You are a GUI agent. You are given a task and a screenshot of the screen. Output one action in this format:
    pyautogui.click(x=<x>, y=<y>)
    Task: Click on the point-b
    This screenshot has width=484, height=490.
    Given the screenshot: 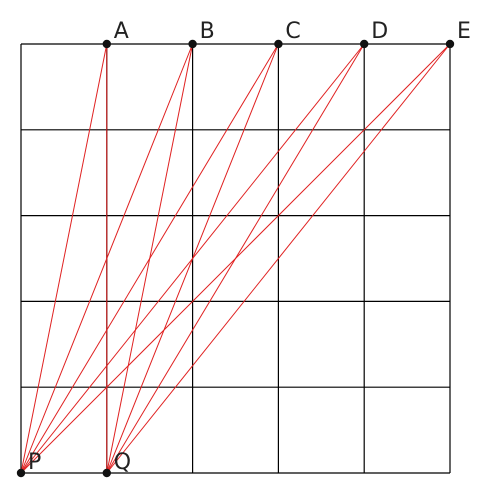 What is the action you would take?
    pyautogui.click(x=192, y=44)
    